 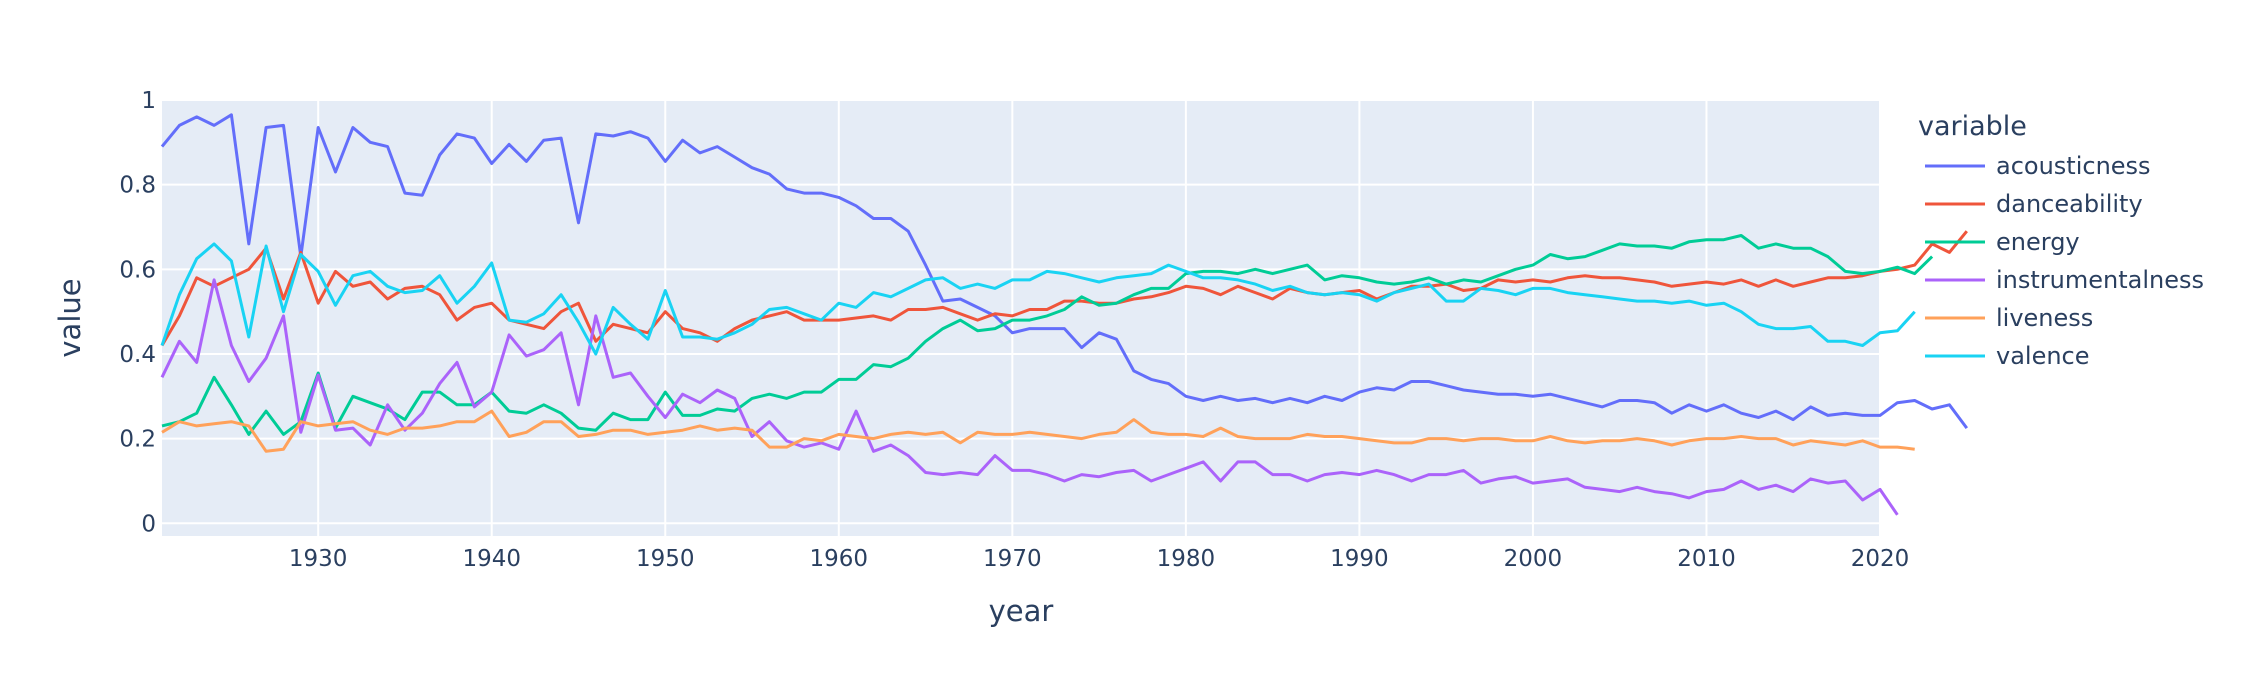 I want to click on legend-title: variable, so click(x=1972, y=126).